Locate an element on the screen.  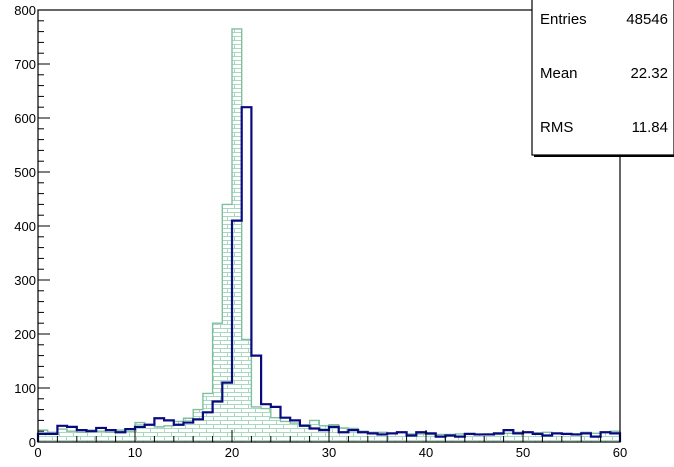
stats-label: Entries is located at coordinates (563, 19).